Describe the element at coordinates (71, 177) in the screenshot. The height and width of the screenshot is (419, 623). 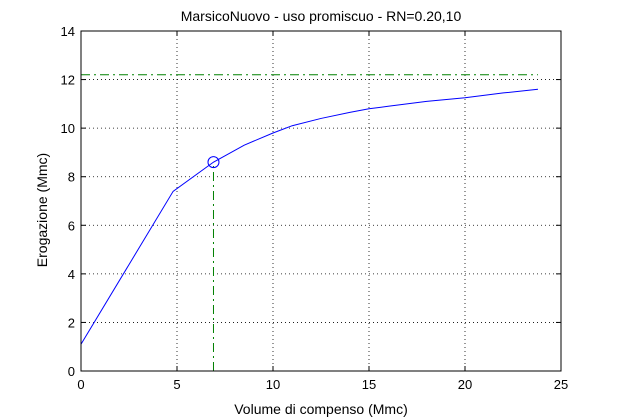
I see `y-tick-label: 8` at that location.